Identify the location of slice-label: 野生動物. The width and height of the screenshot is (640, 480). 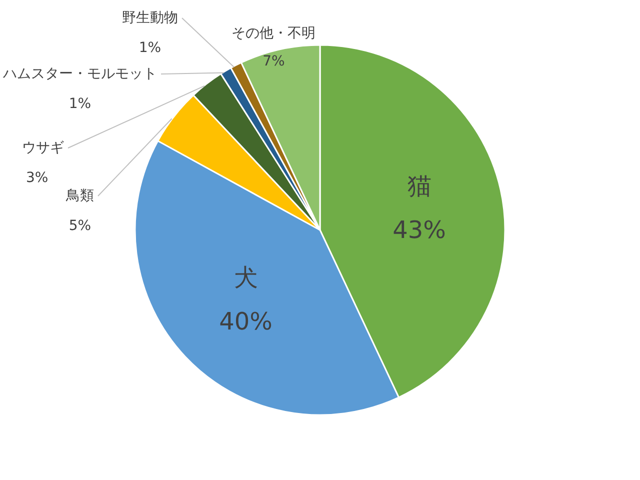
(150, 18).